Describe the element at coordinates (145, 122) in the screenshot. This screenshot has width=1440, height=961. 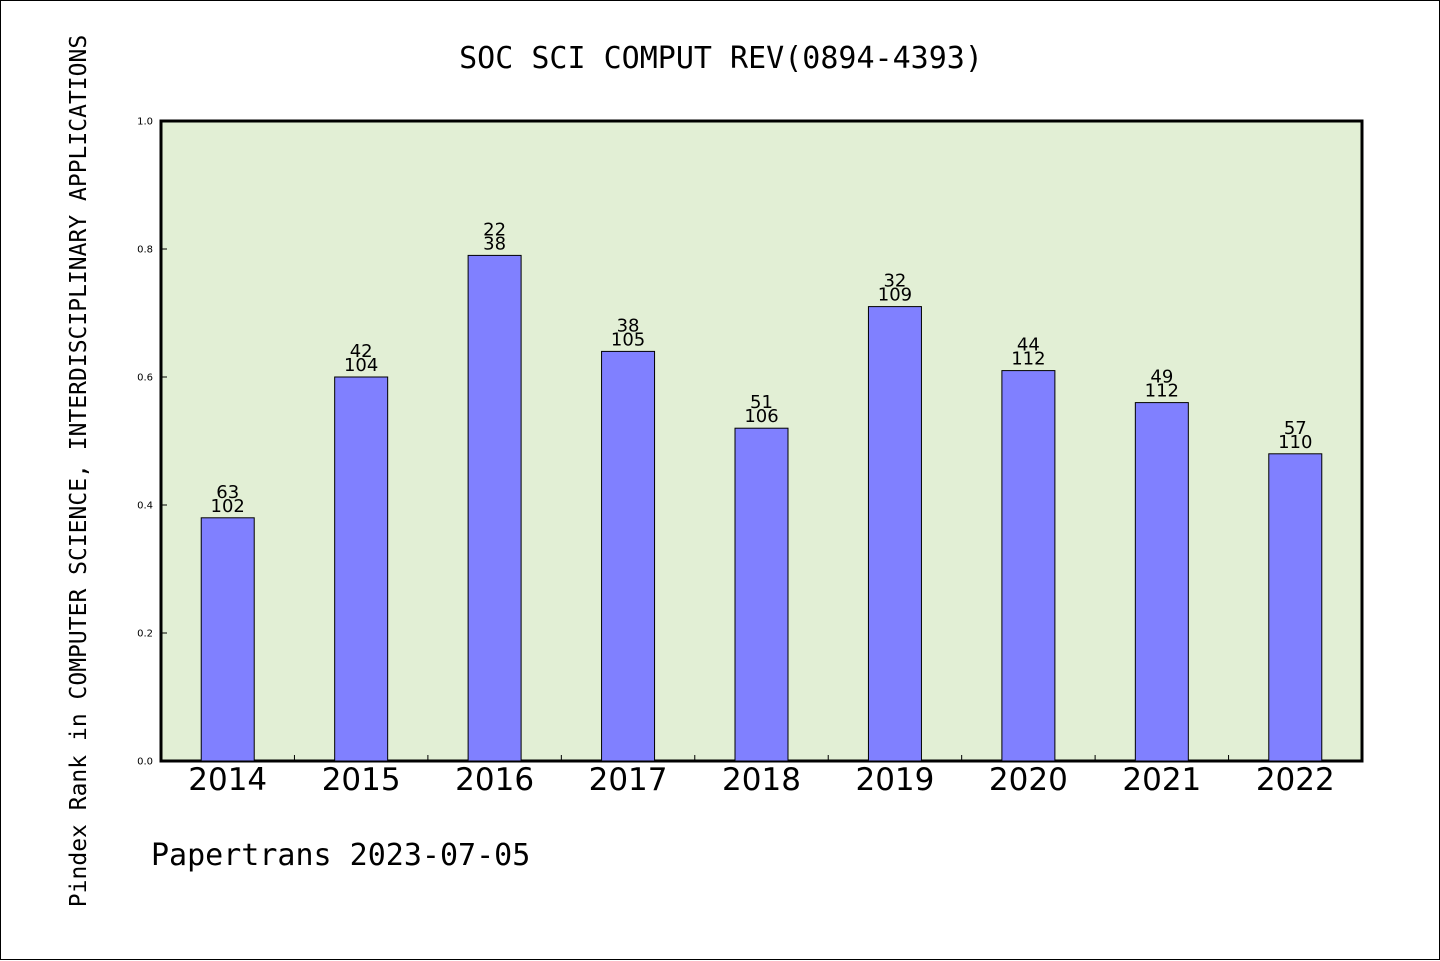
I see `y-tick-label: 1.0` at that location.